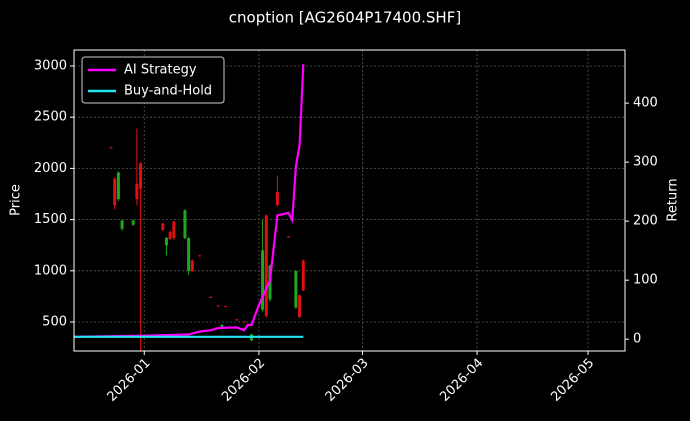  I want to click on y2-tick-label: 0, so click(637, 339).